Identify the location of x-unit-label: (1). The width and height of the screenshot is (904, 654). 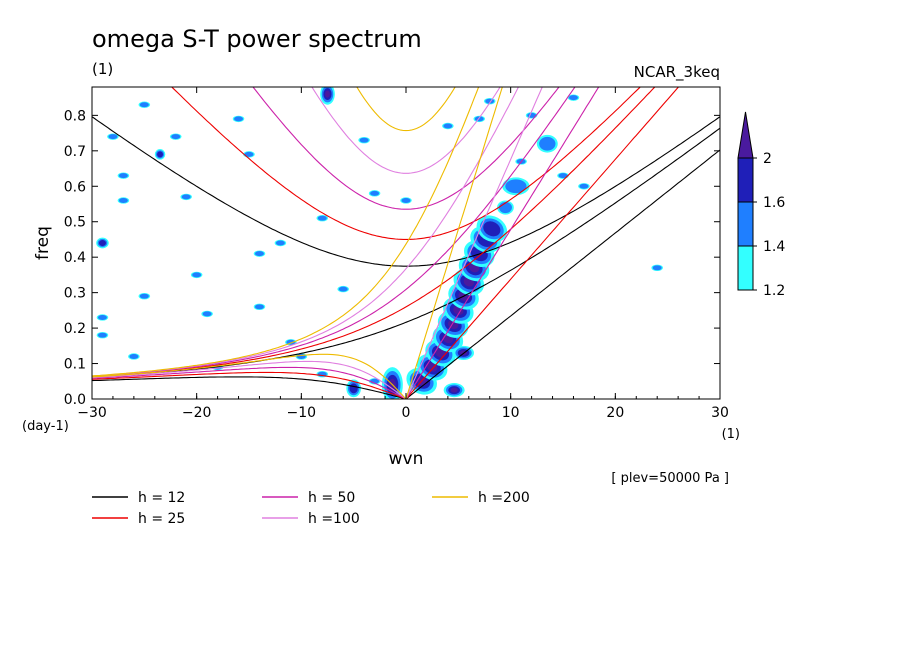
(731, 434).